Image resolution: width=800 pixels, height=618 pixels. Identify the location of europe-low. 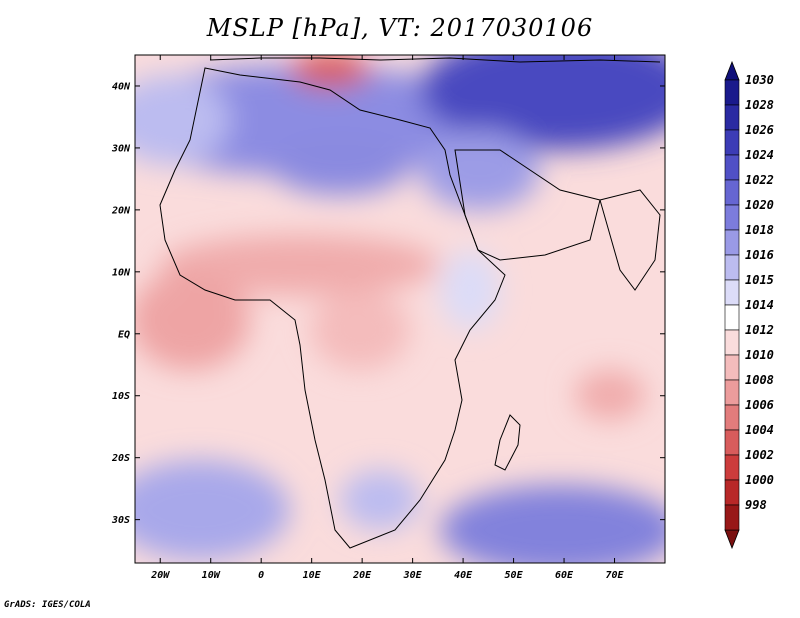
(330, 71).